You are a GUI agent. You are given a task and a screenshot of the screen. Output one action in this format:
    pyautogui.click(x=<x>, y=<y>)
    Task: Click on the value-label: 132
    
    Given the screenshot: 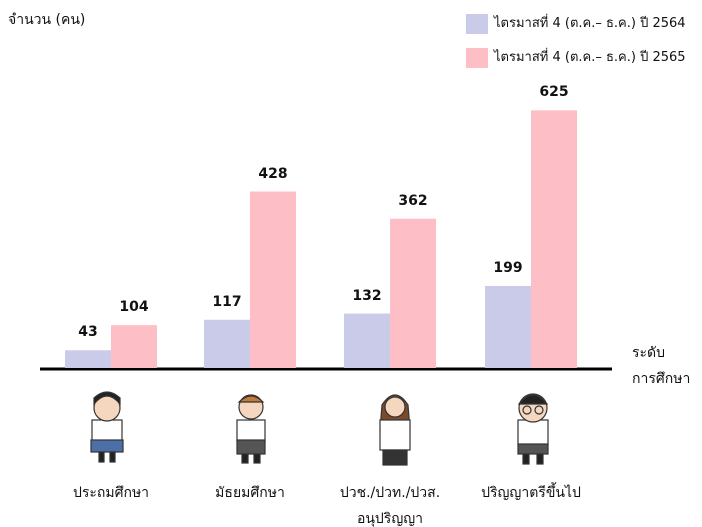 What is the action you would take?
    pyautogui.click(x=367, y=295)
    